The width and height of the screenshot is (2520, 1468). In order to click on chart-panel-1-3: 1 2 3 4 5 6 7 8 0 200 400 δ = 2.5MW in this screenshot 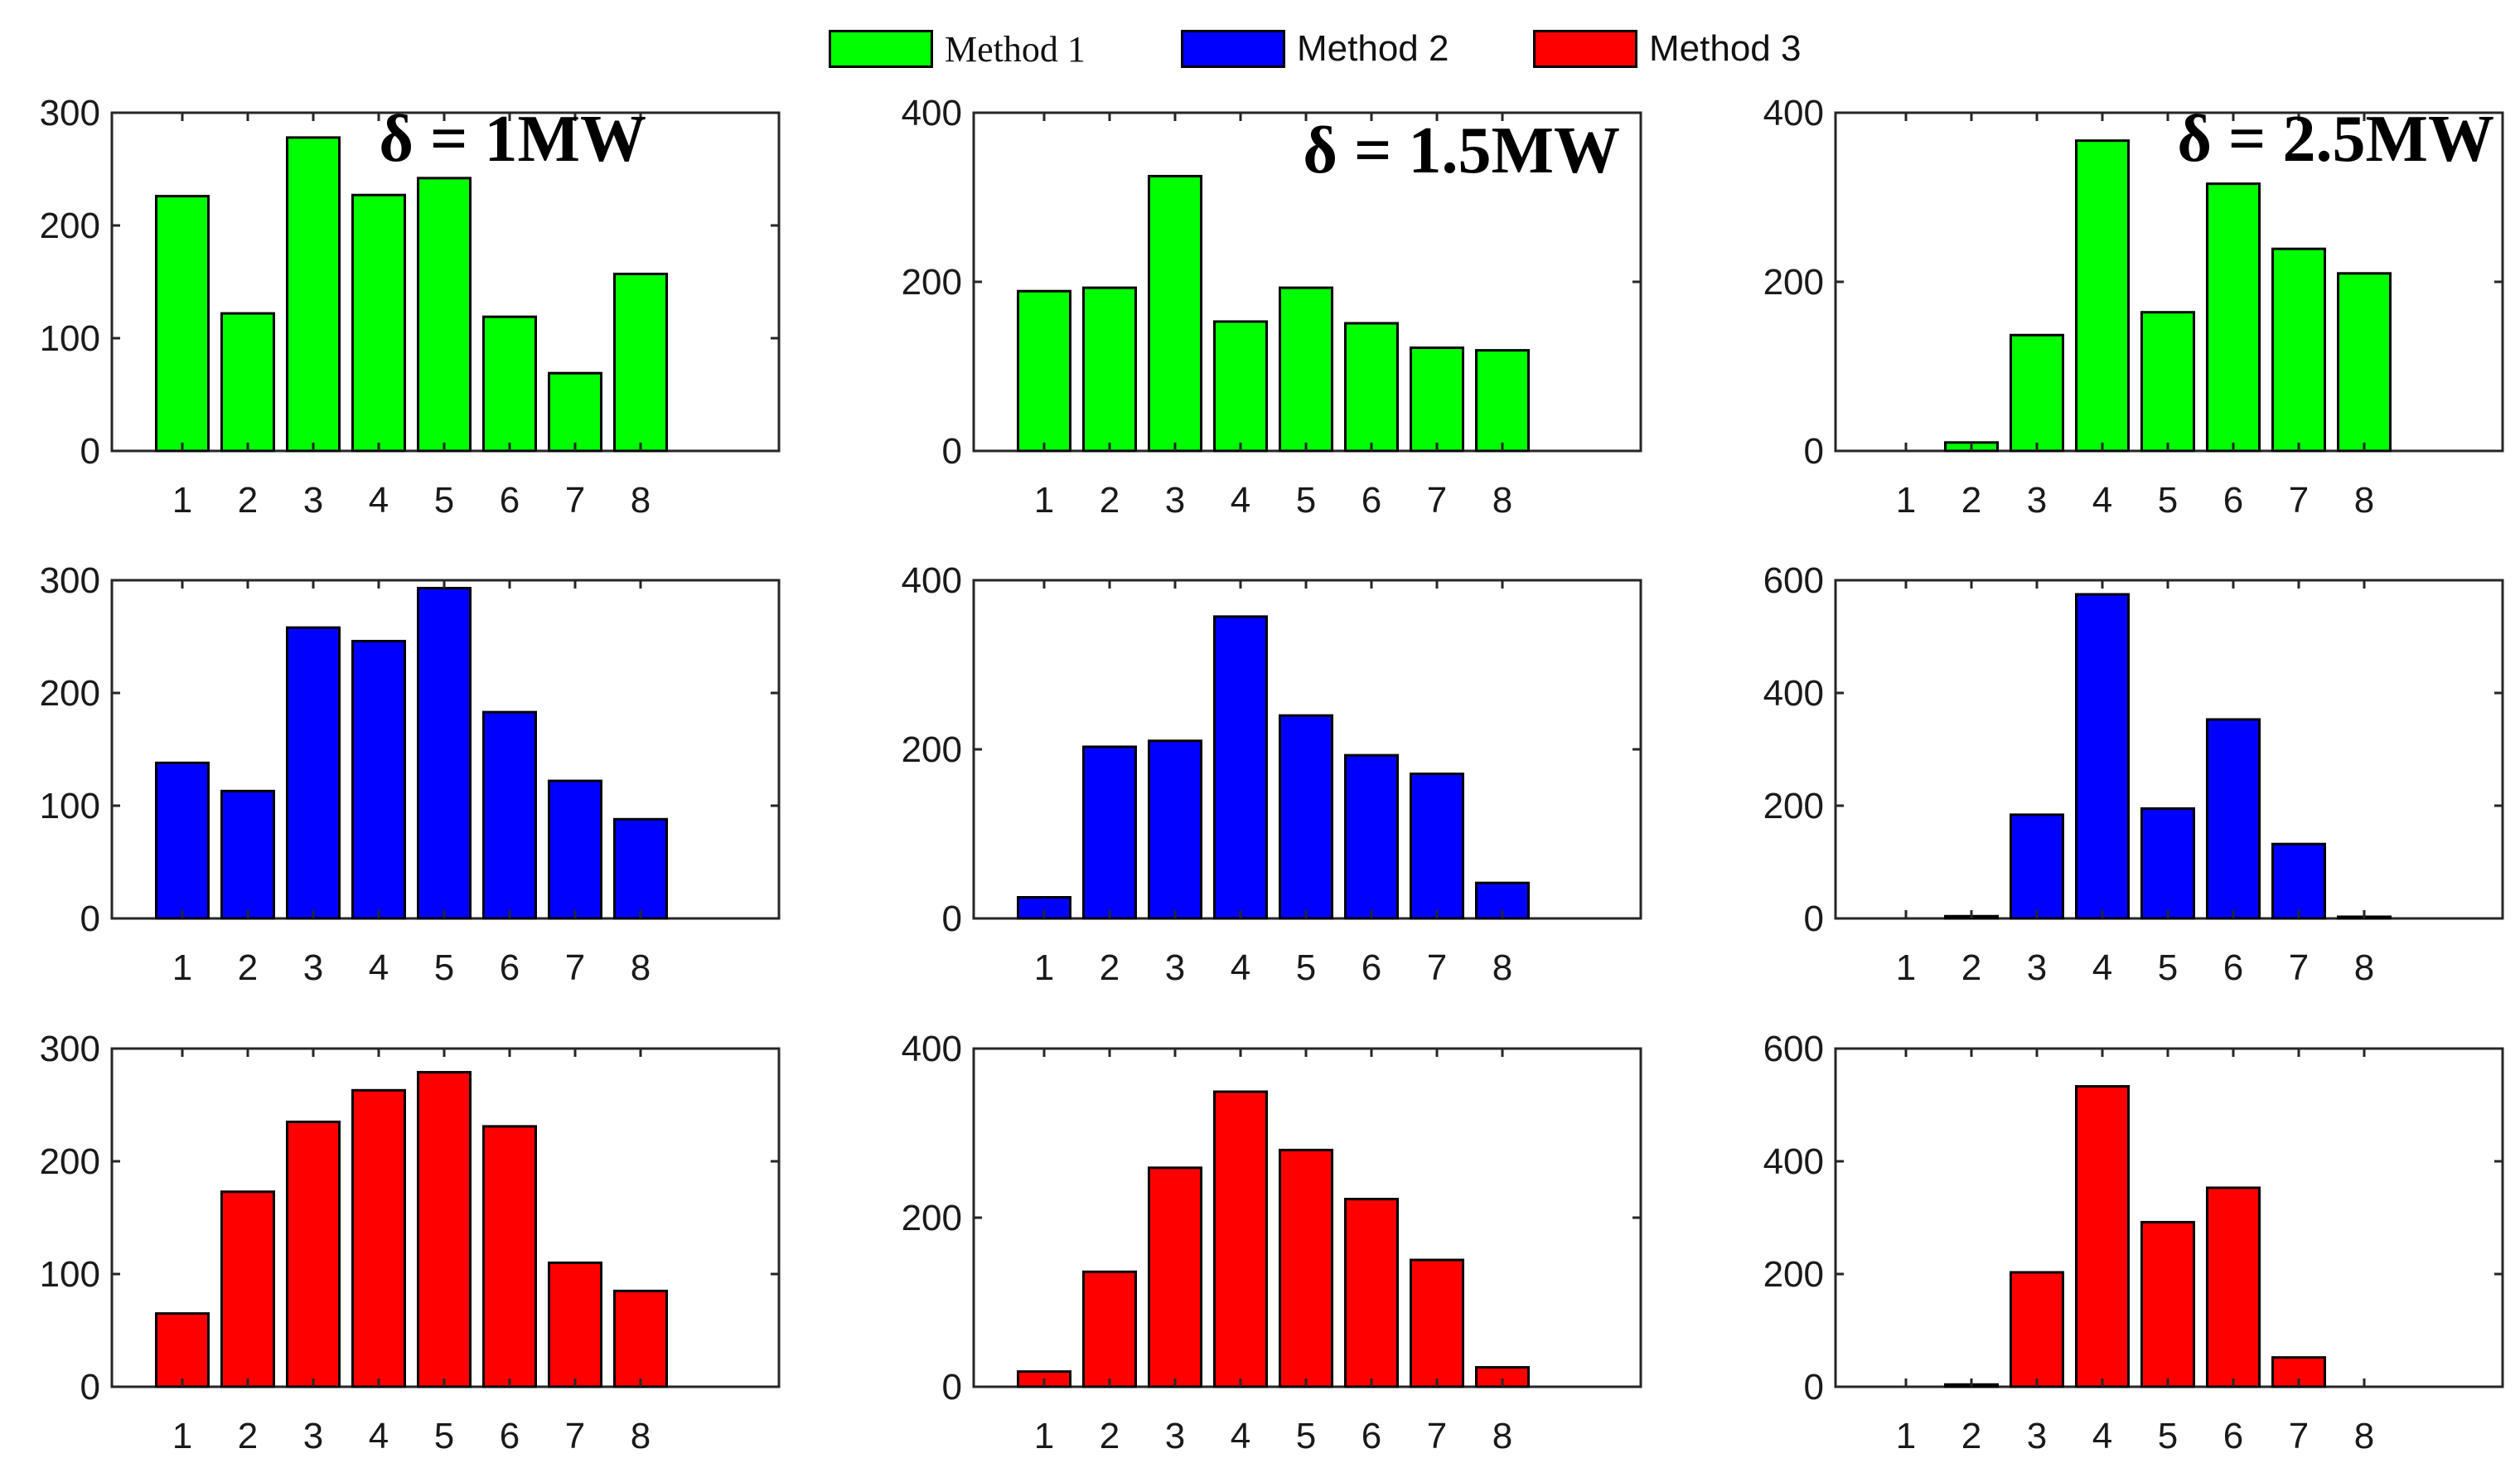, I will do `click(2133, 307)`.